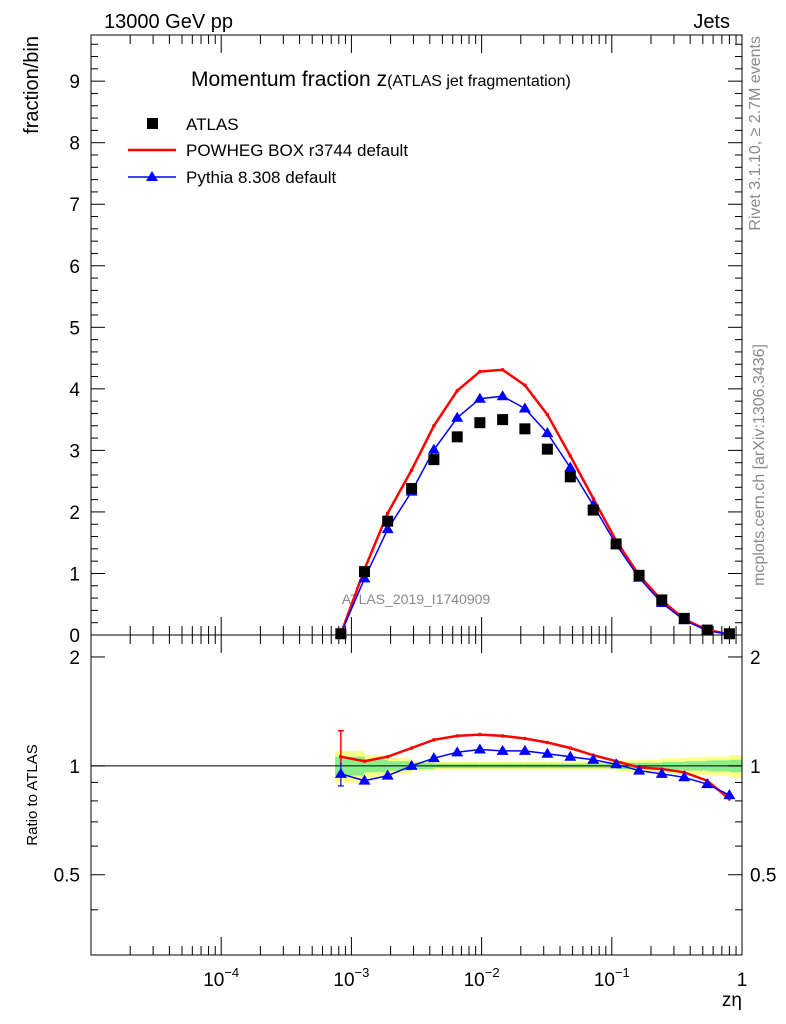  I want to click on ratio-powheg-line, so click(535, 766).